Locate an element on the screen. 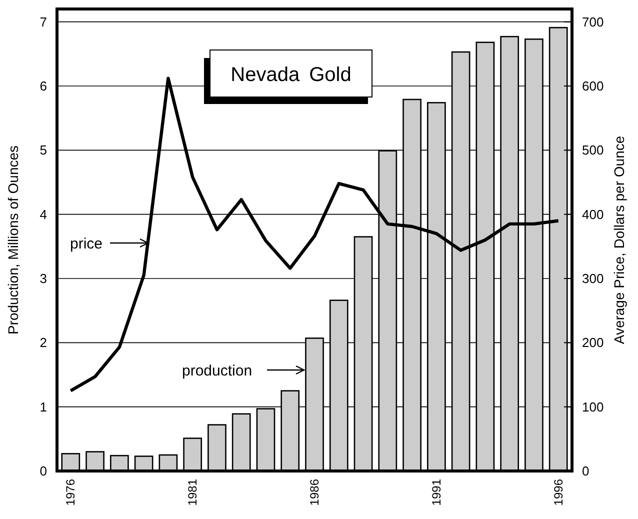  y-tick-label: 1 is located at coordinates (43, 406).